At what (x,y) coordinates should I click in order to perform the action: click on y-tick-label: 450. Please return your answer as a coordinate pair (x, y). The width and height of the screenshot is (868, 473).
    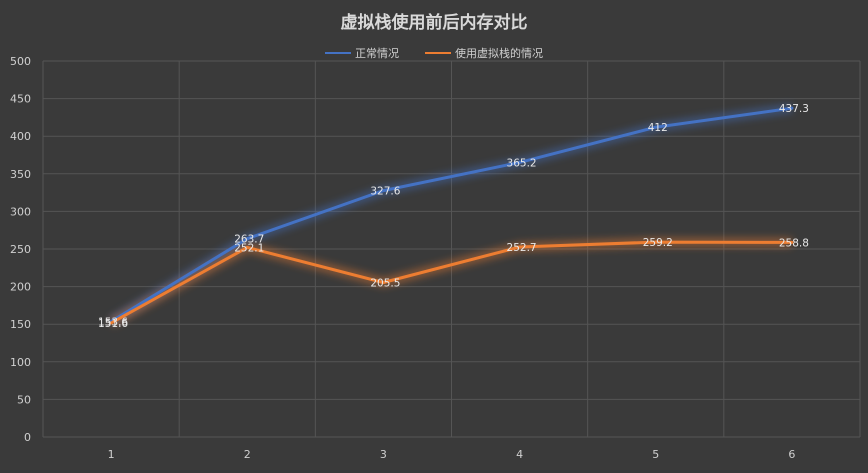
    Looking at the image, I should click on (20, 99).